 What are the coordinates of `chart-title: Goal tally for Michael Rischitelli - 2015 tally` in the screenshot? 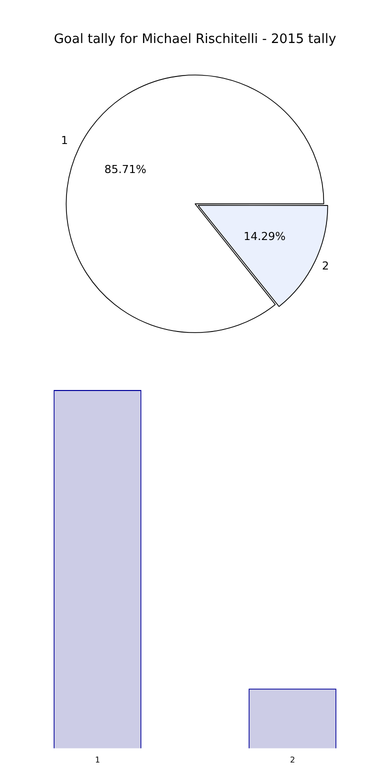 It's located at (195, 40).